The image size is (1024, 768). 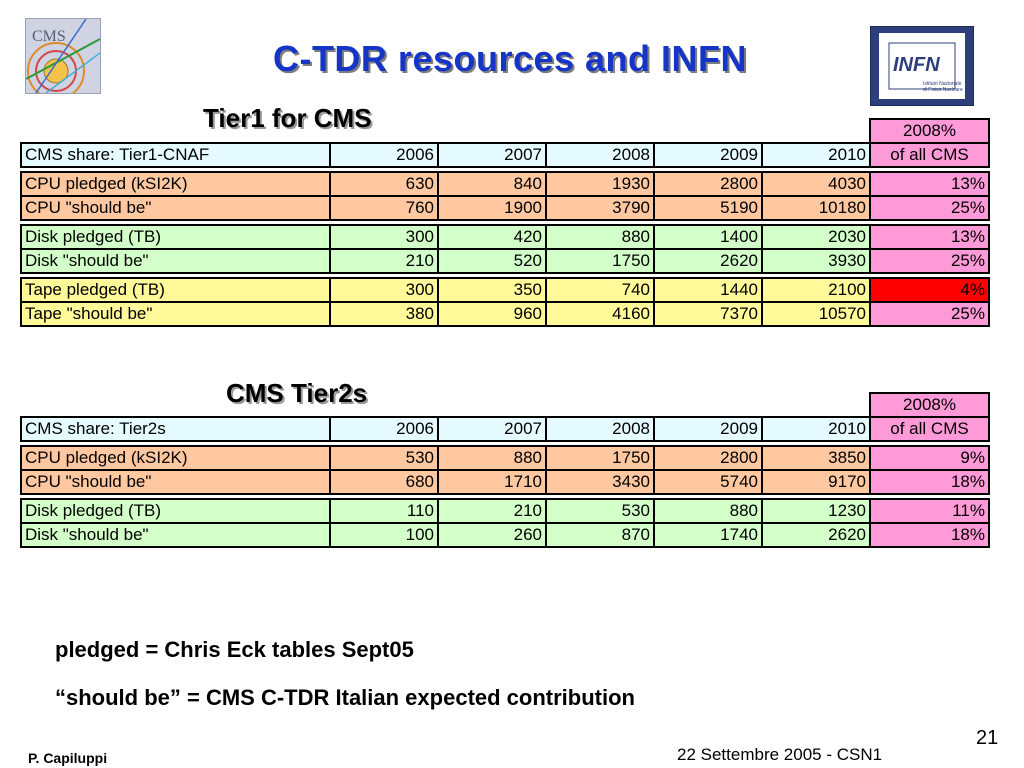 I want to click on pct-cell: 9%, so click(x=929, y=458).